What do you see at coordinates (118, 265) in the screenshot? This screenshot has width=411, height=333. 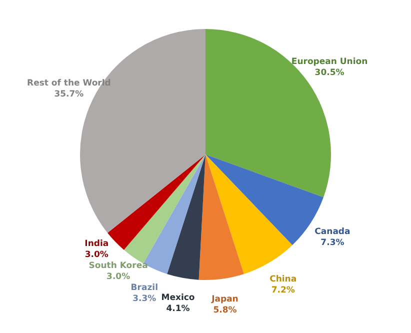 I see `slice-label: South Korea` at bounding box center [118, 265].